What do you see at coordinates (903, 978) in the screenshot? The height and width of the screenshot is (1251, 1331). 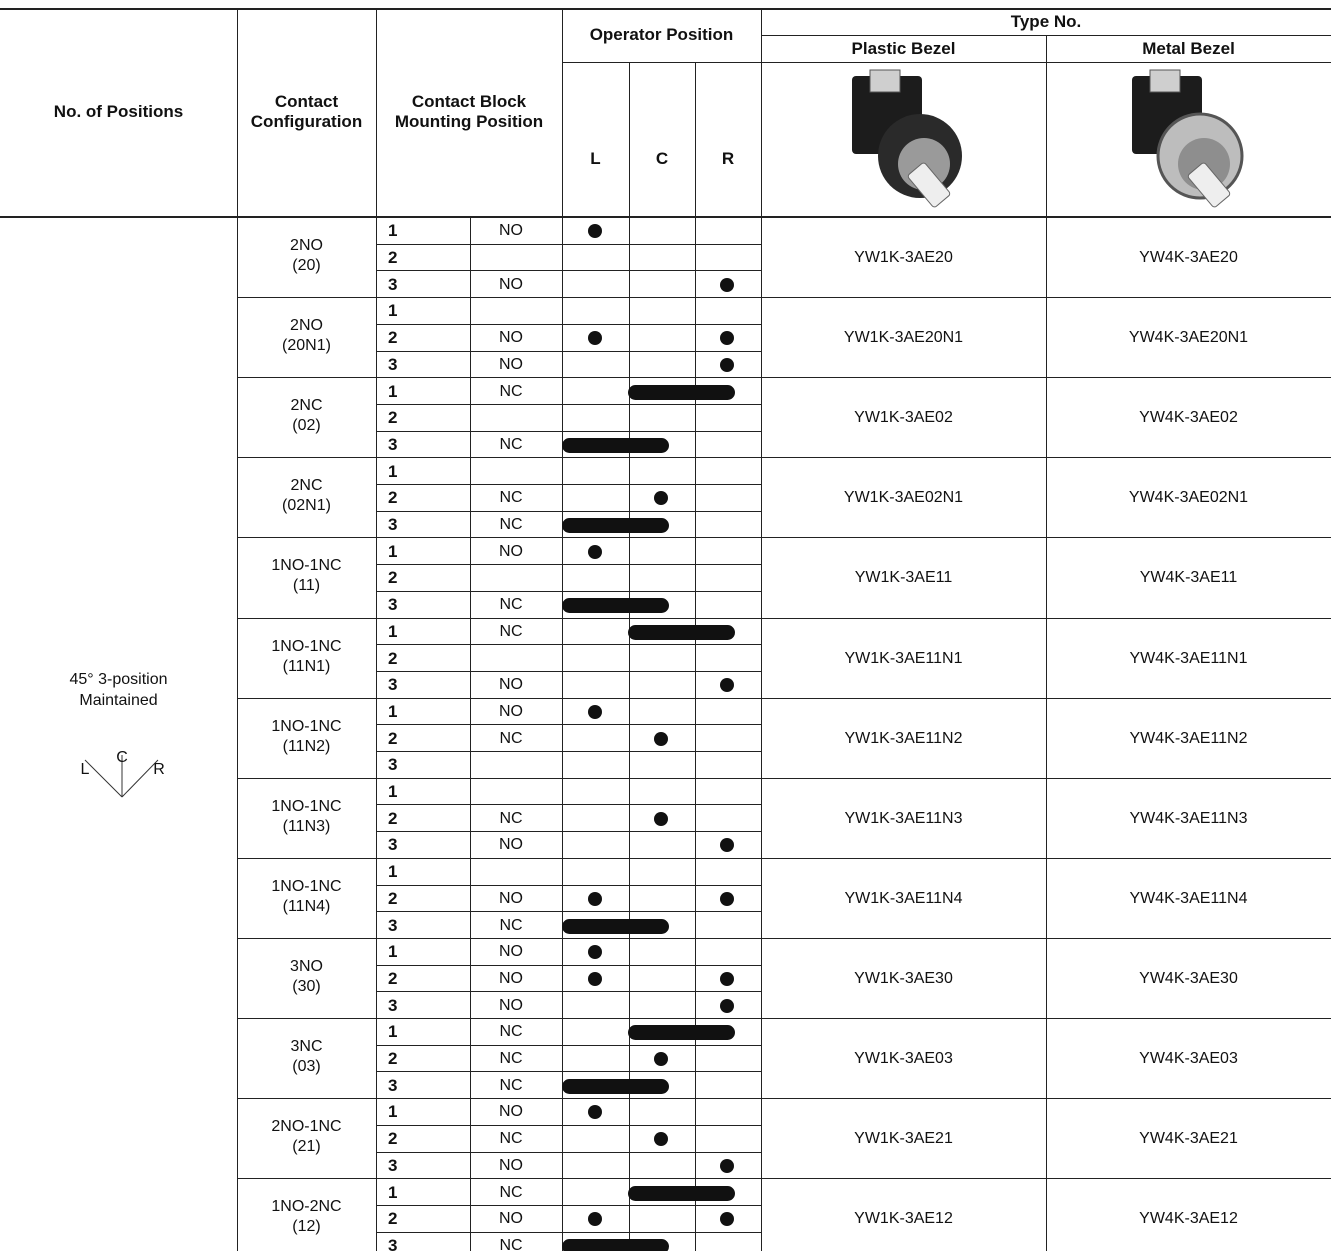 I see `type-number: YW1K-3AE30` at bounding box center [903, 978].